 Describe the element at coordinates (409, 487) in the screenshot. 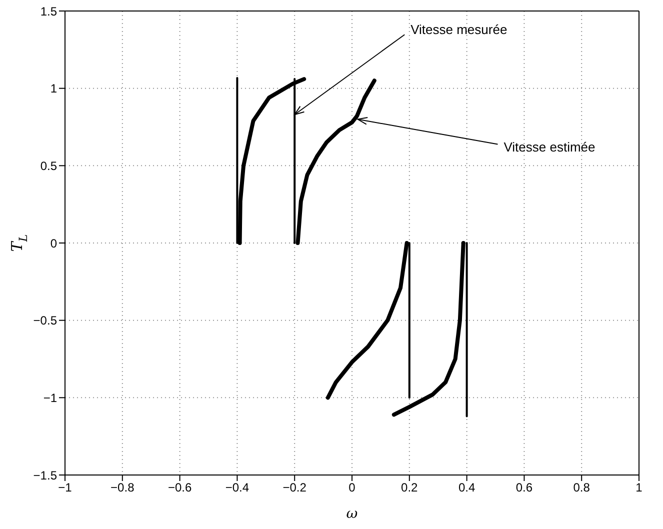

I see `x-tick-label: 0.2` at that location.